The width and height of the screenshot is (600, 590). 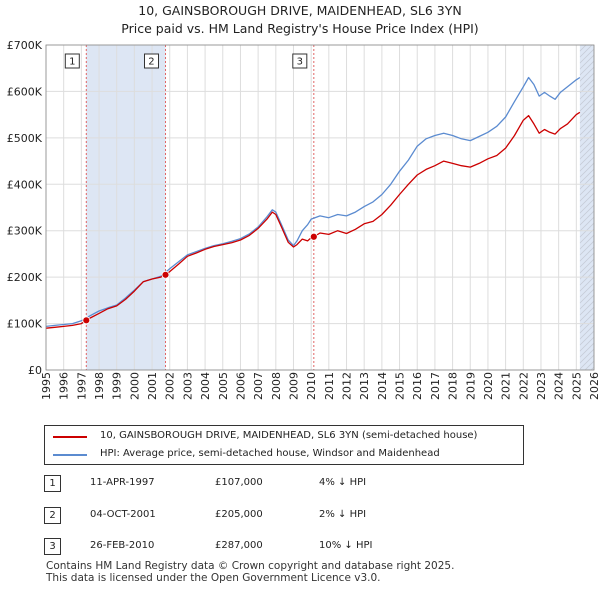 I want to click on legend-swatch-hpi, so click(x=70, y=455).